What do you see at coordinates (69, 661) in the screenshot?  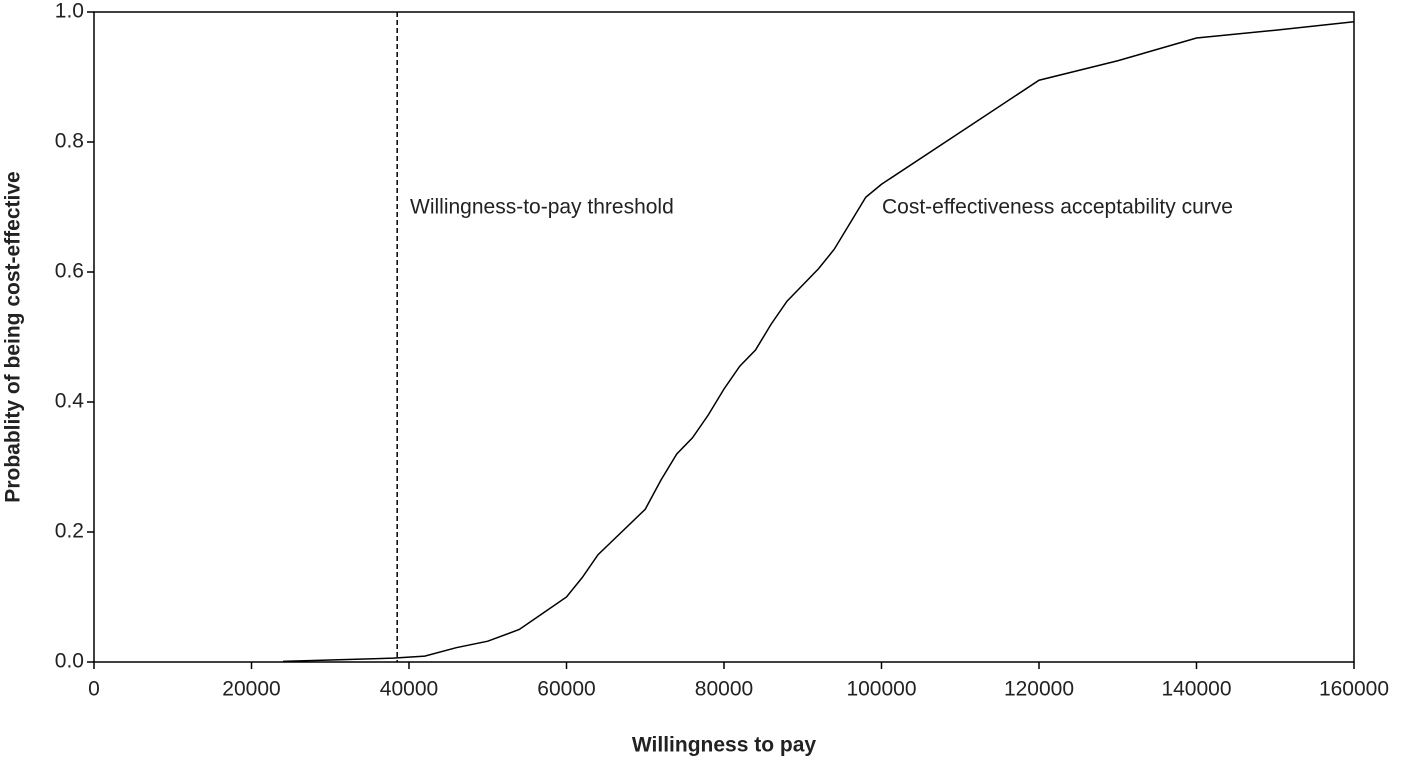 I see `y-tick-label: 0.0` at bounding box center [69, 661].